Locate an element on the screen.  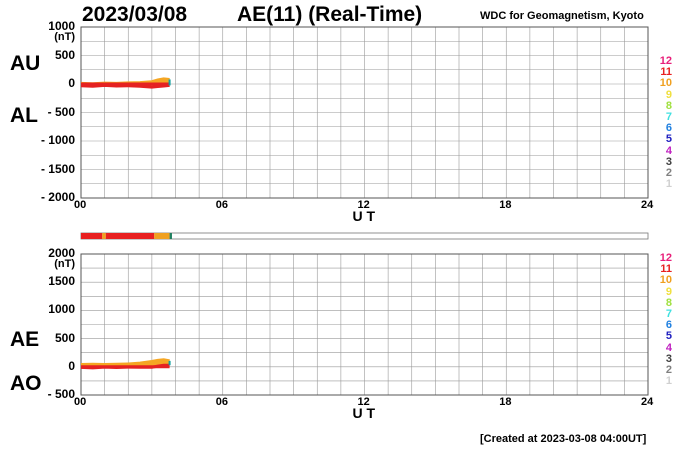
organization-label: WDC for Geomagnetism, Kyoto is located at coordinates (562, 16).